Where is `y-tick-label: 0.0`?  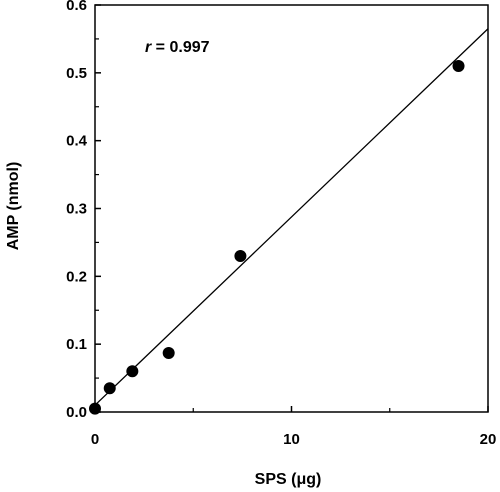 y-tick-label: 0.0 is located at coordinates (76, 412).